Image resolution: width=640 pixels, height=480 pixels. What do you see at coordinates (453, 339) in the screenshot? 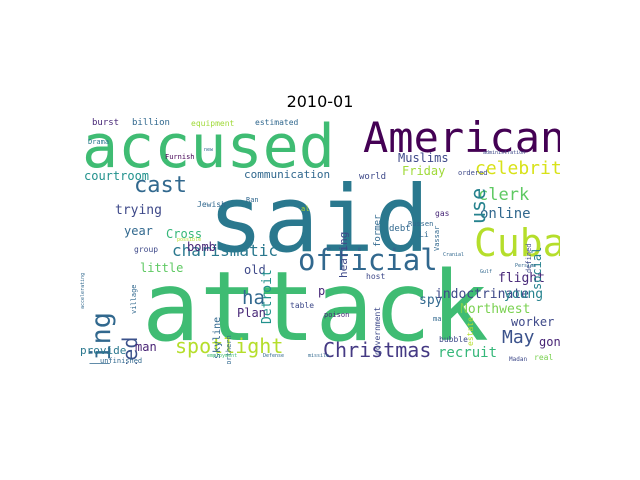
I see `word-bubble: bubble` at bounding box center [453, 339].